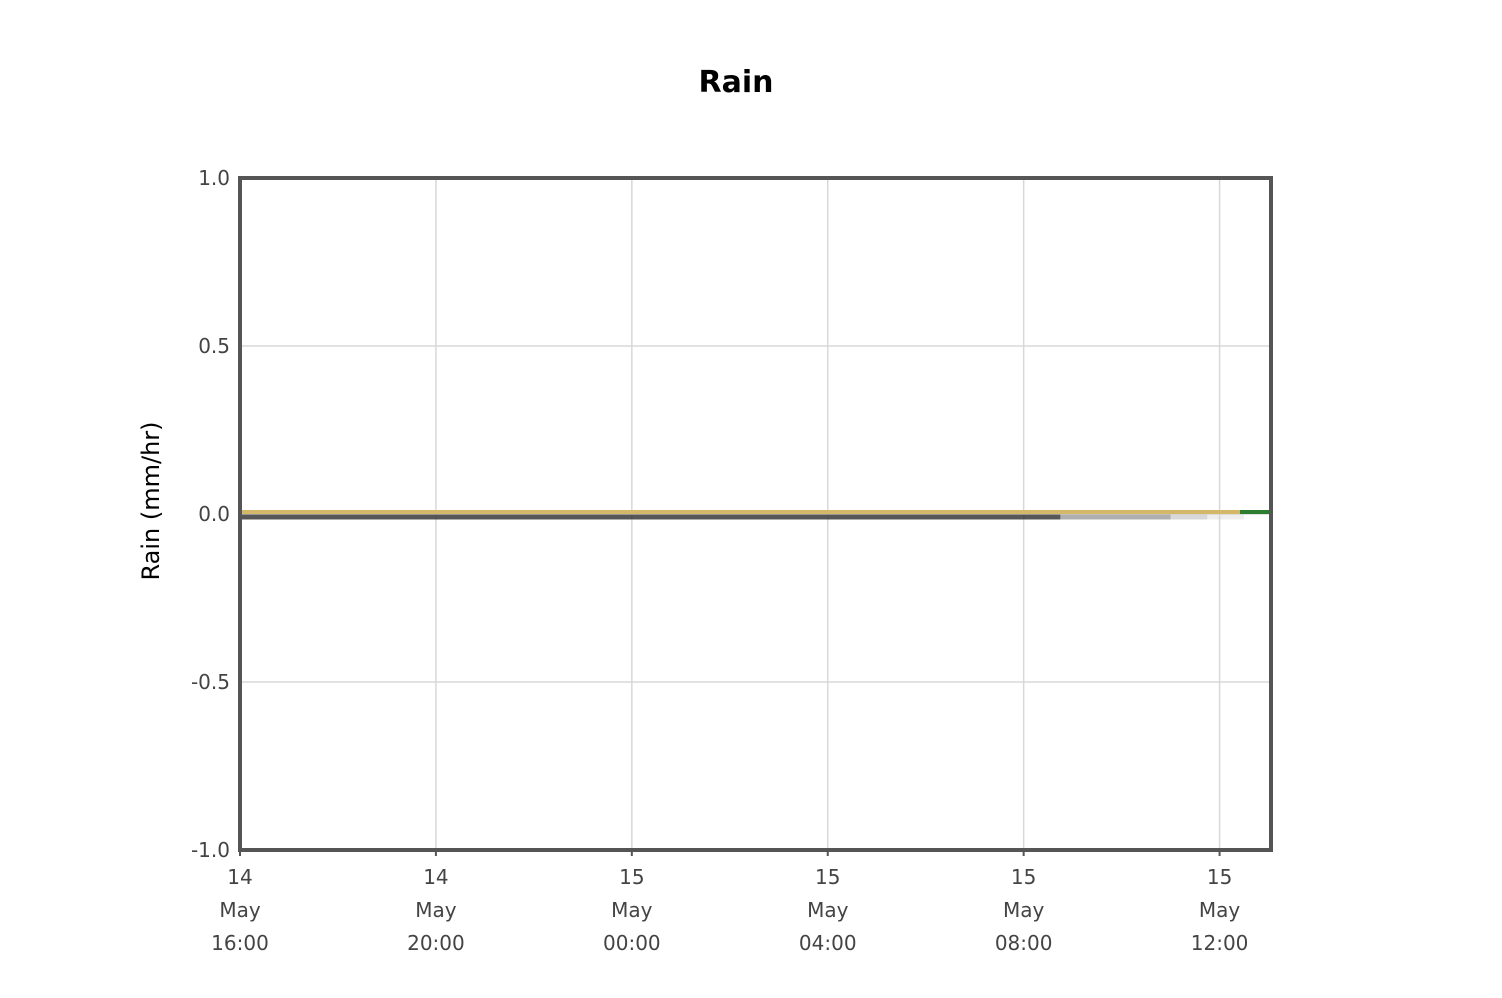 The image size is (1502, 998). I want to click on x-tick-label: 15 May 12:00, so click(1220, 910).